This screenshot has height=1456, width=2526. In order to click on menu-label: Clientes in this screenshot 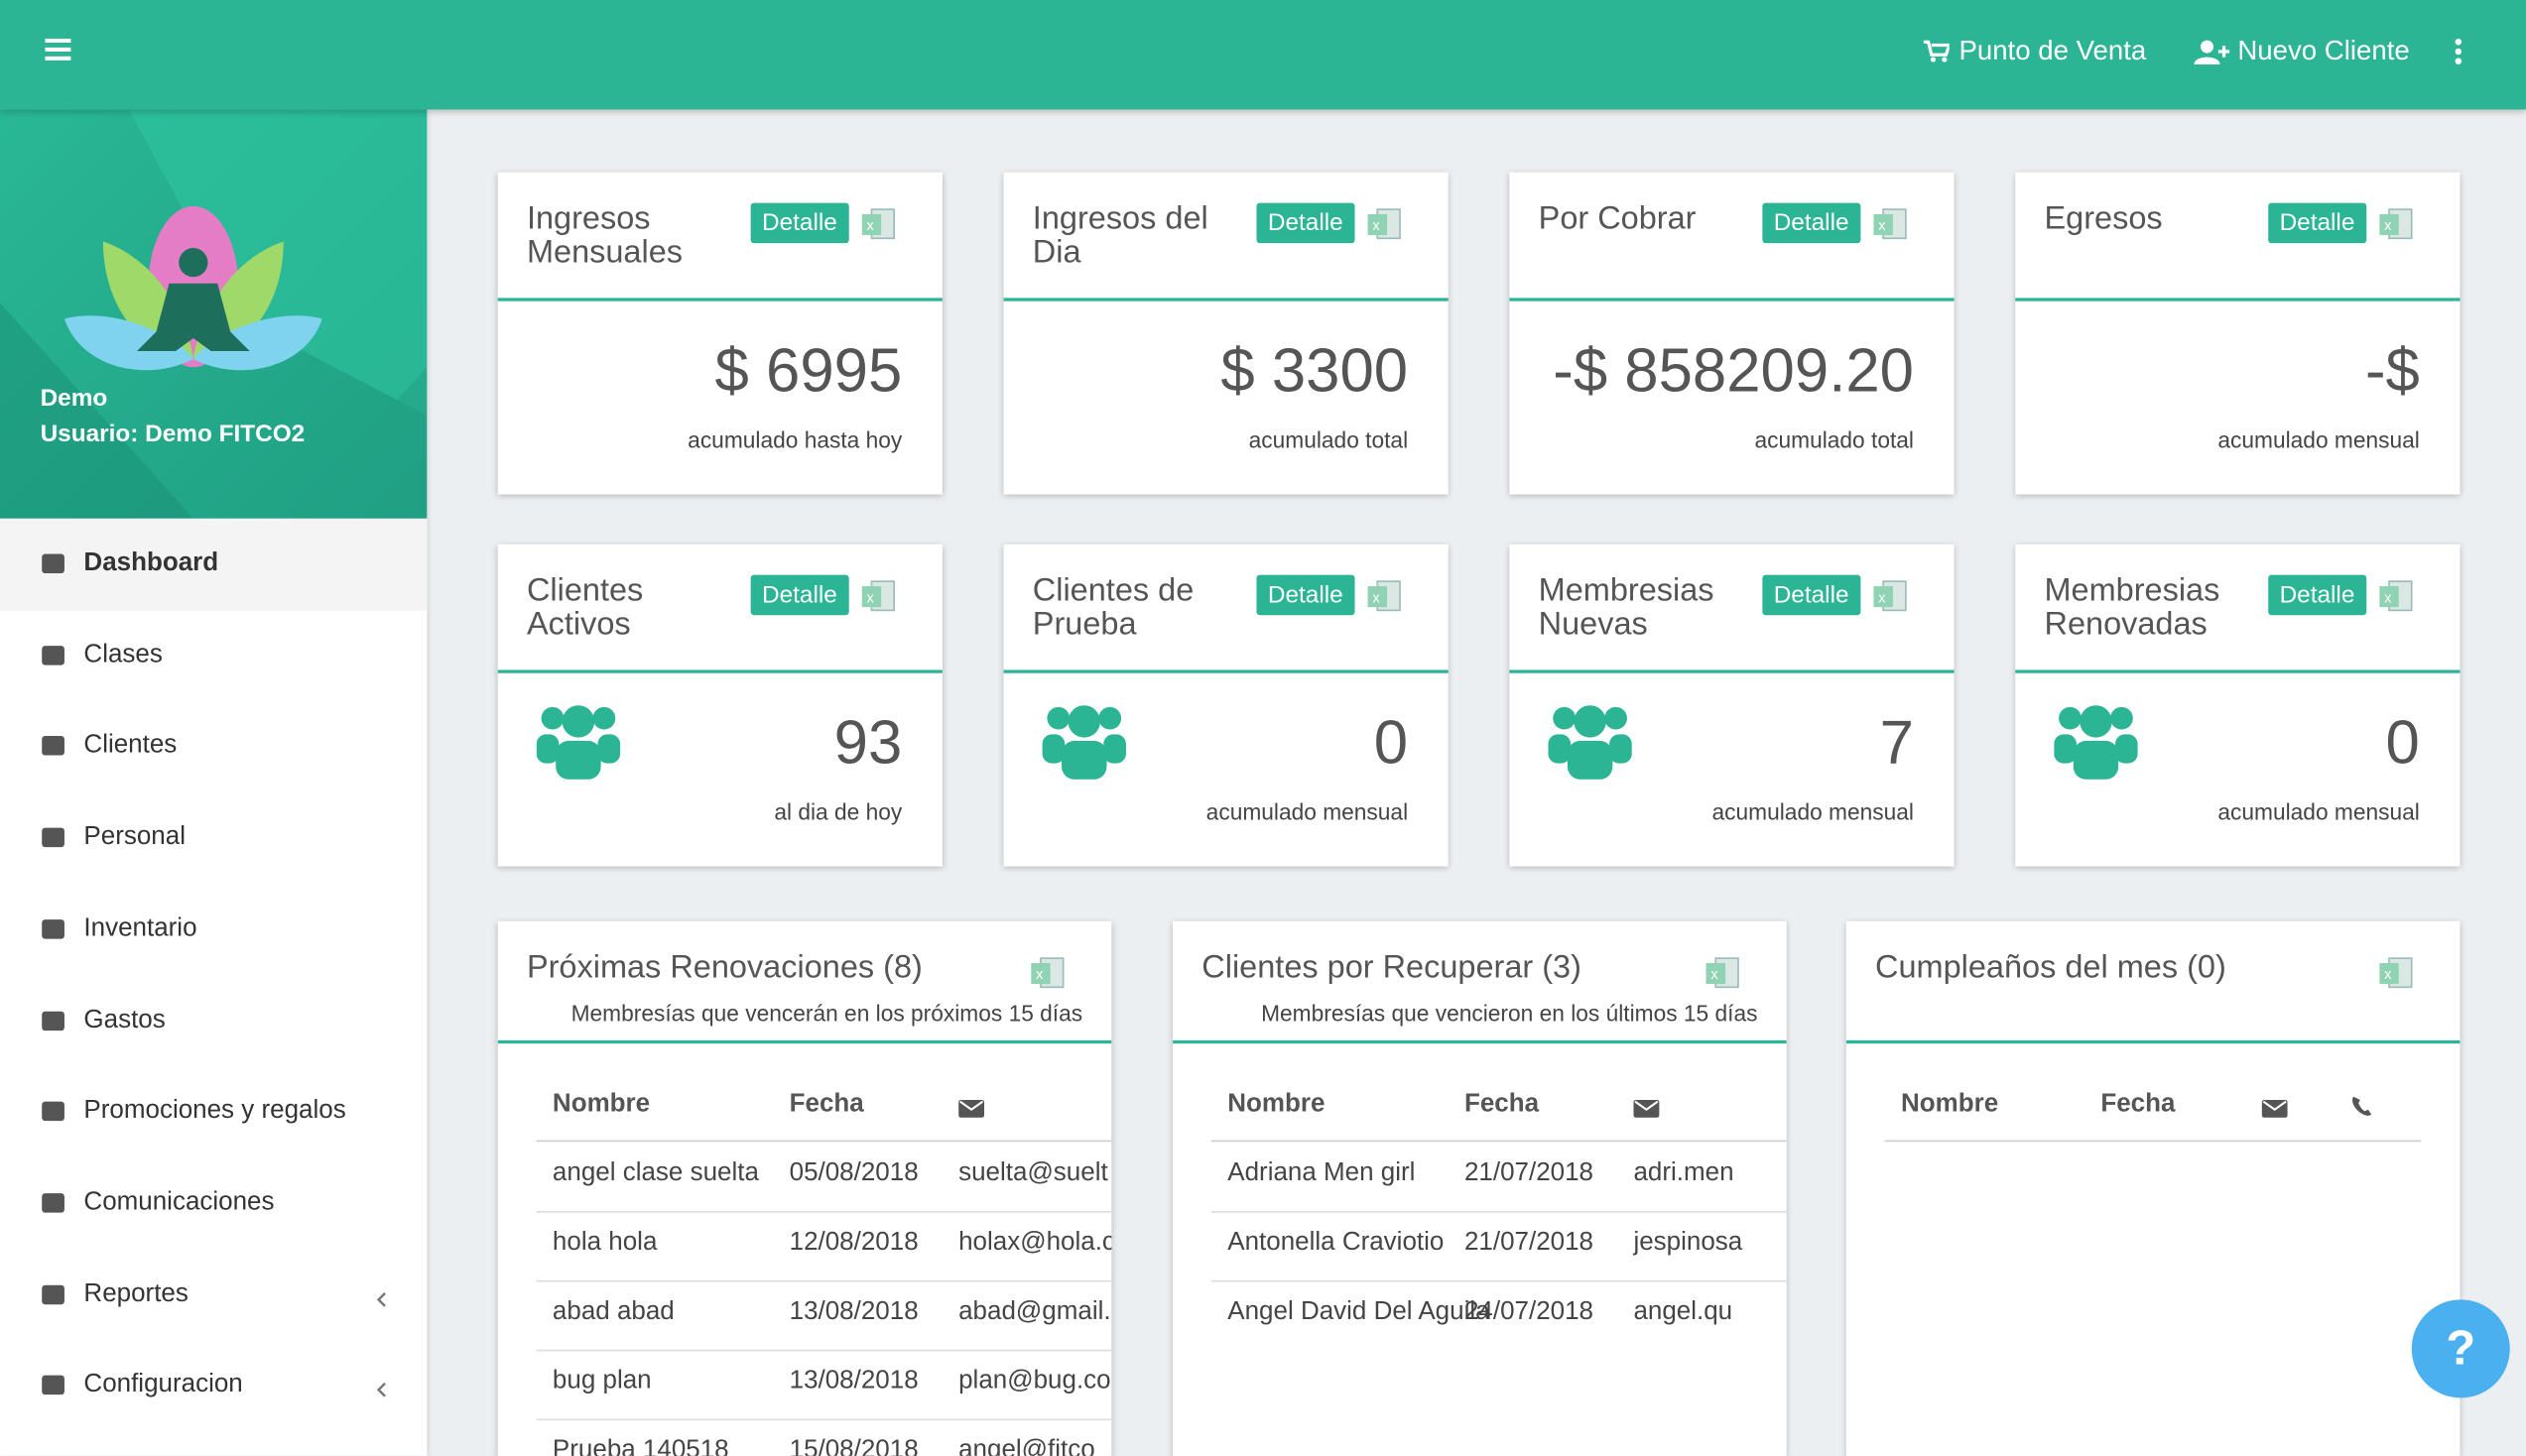, I will do `click(130, 745)`.